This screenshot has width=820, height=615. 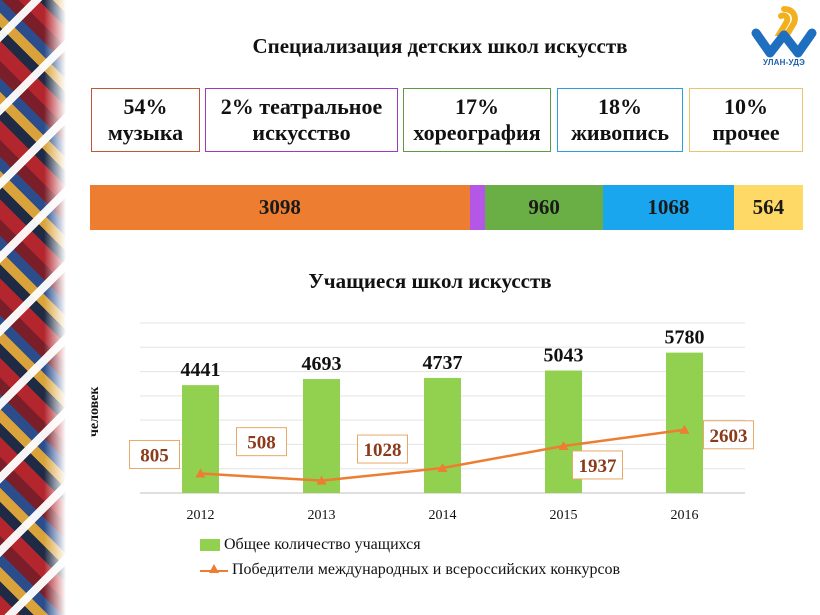 What do you see at coordinates (746, 132) in the screenshot?
I see `category-name: прочее` at bounding box center [746, 132].